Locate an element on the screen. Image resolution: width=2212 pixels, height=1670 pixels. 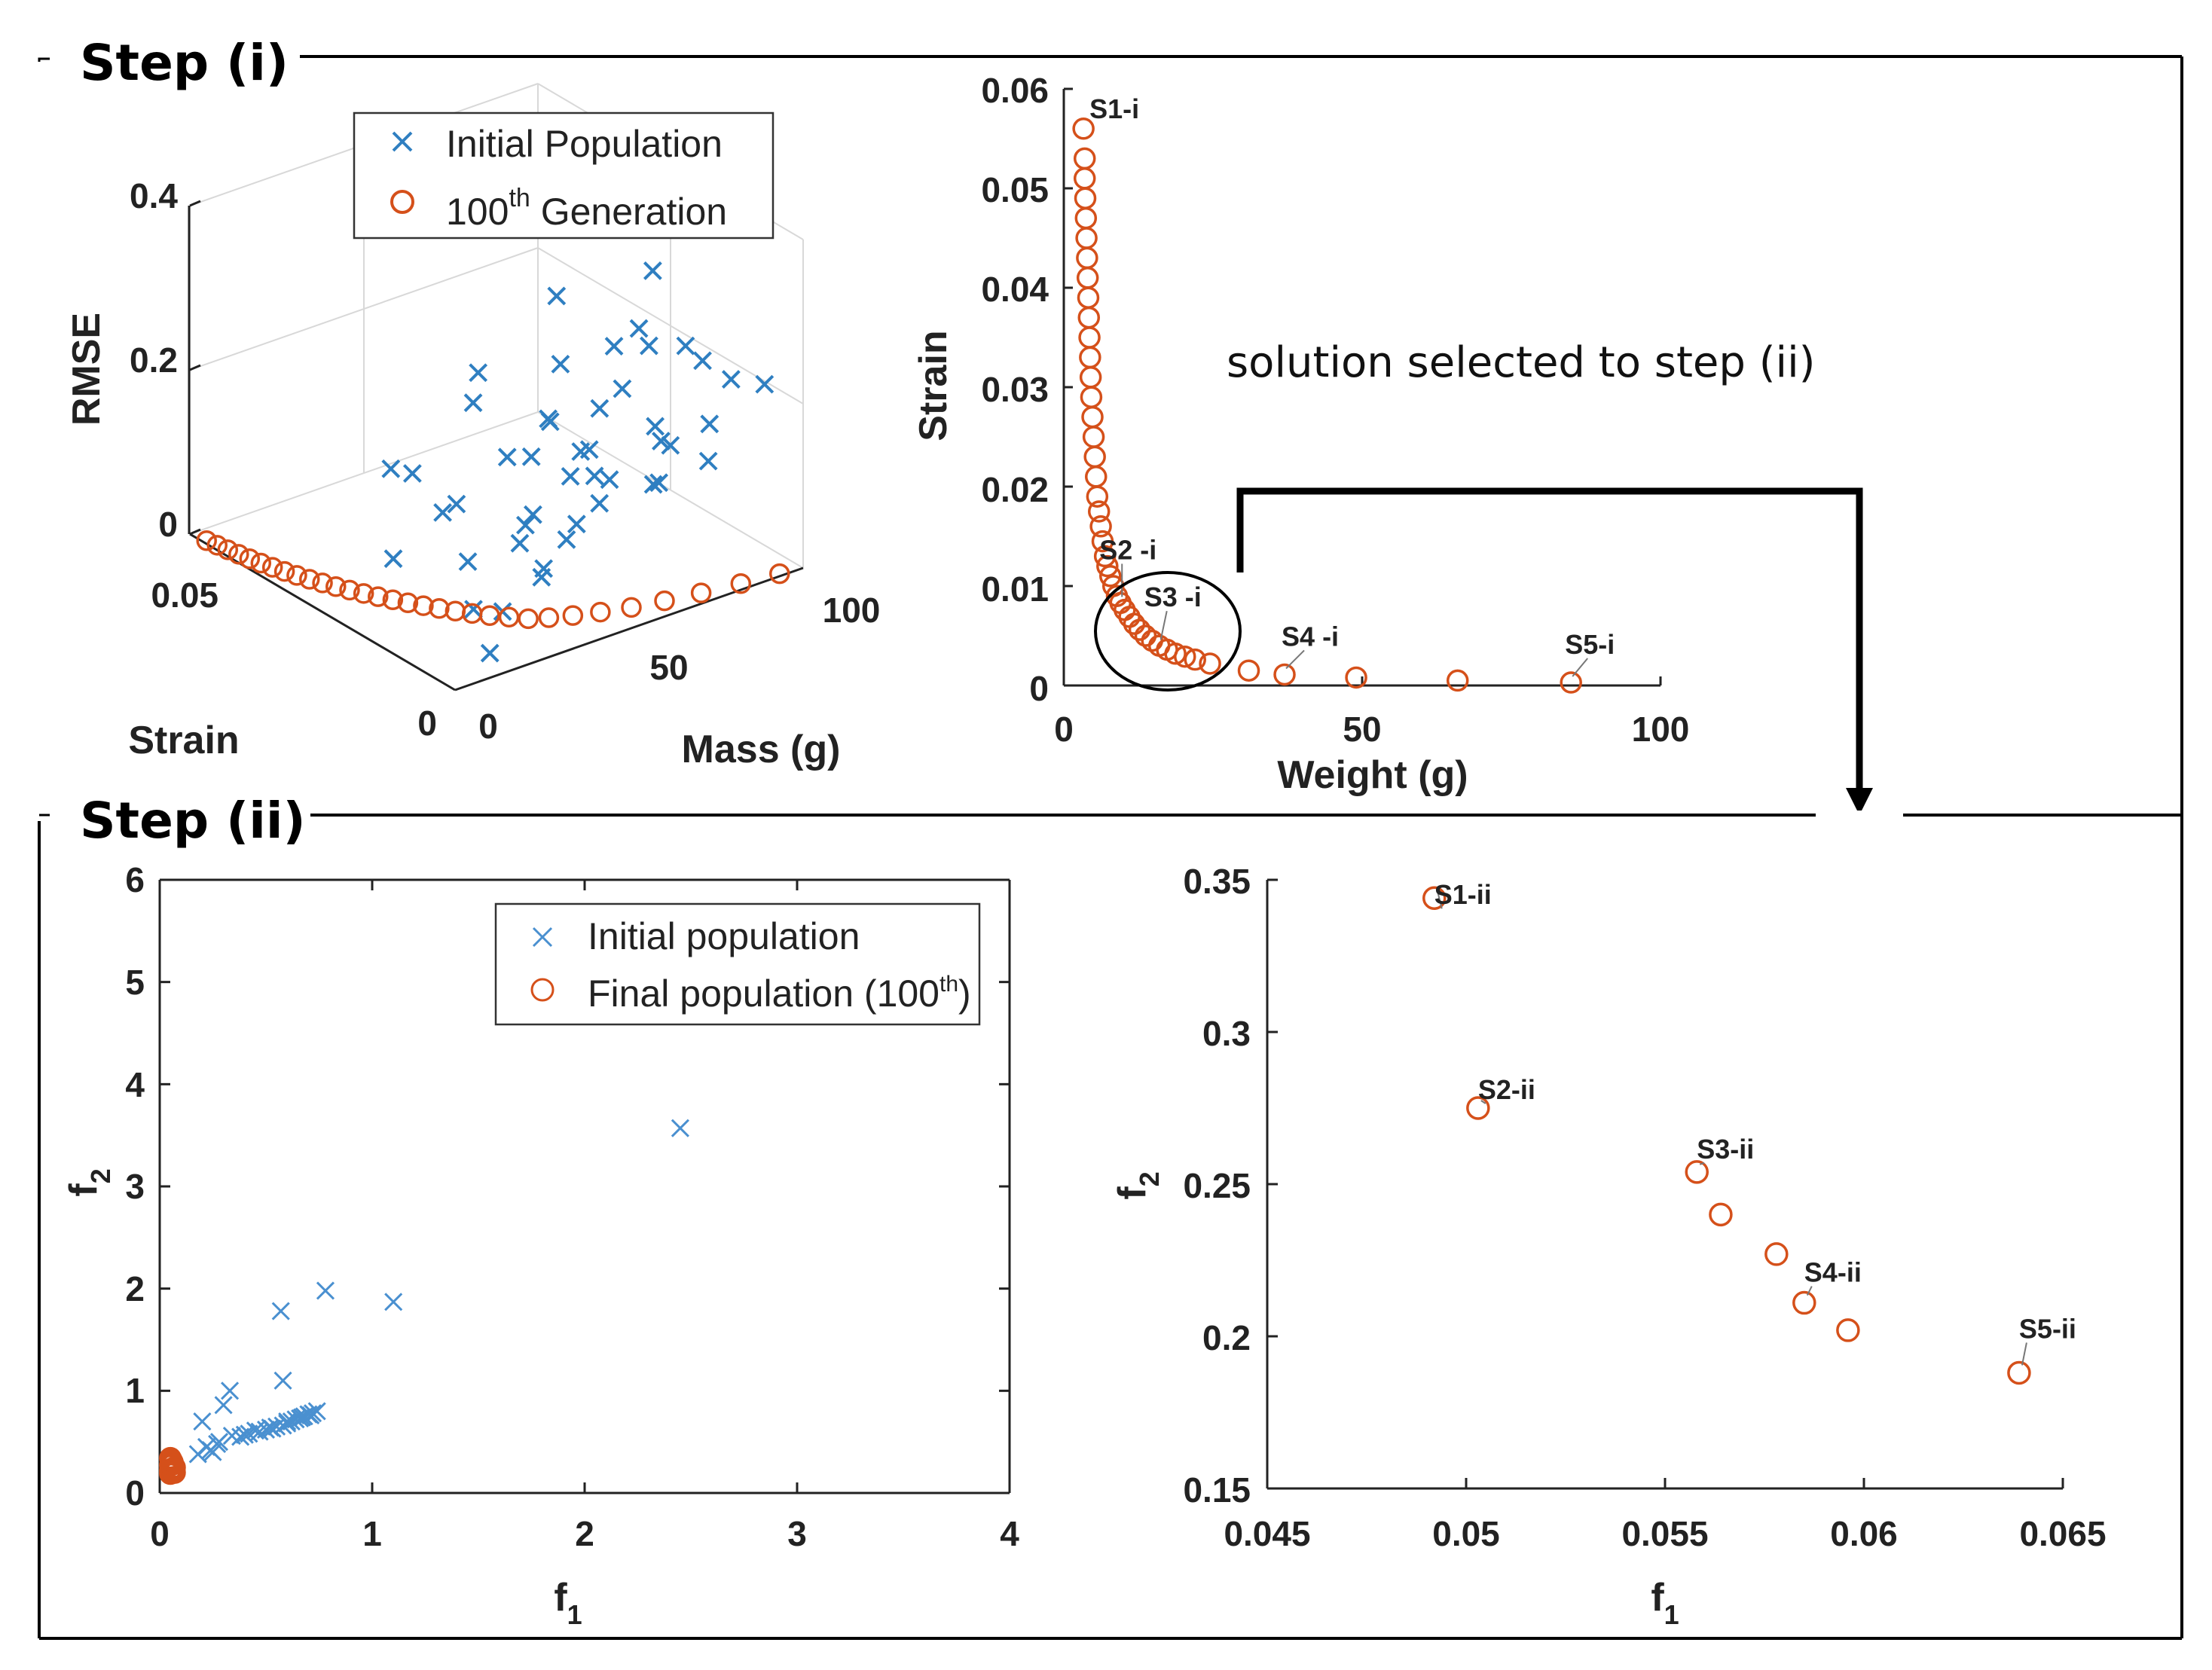
x-axis-label-f1: f1 is located at coordinates (1665, 1603).